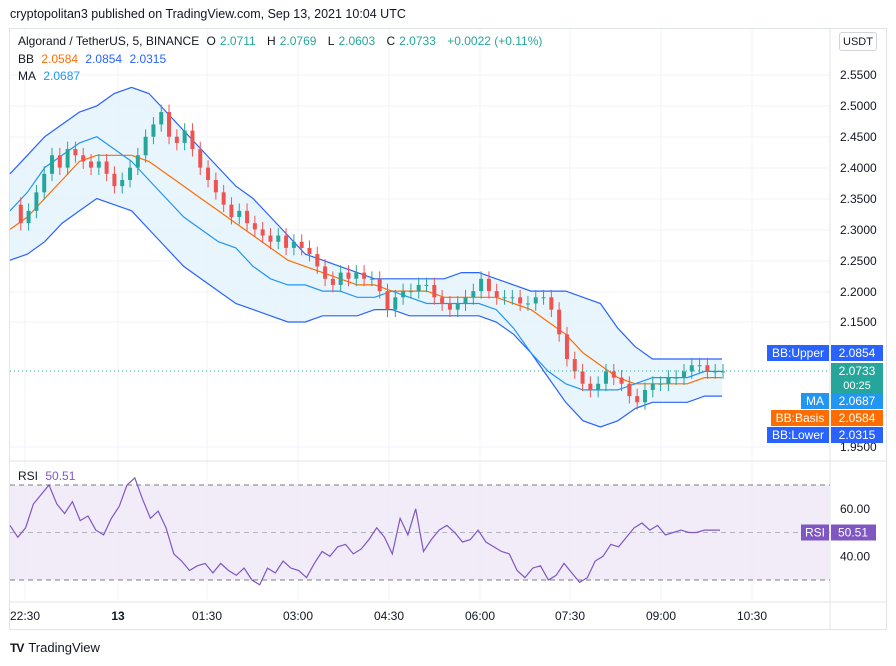 This screenshot has width=896, height=666. What do you see at coordinates (858, 41) in the screenshot?
I see `unit-button: USDT` at bounding box center [858, 41].